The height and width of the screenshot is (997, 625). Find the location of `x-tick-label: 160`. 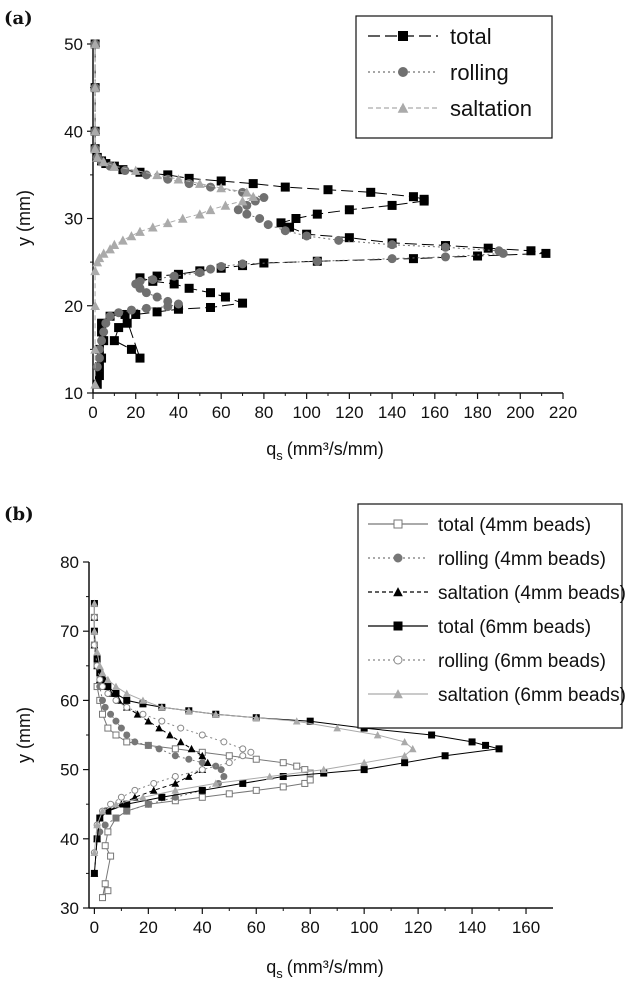

x-tick-label: 160 is located at coordinates (526, 927).